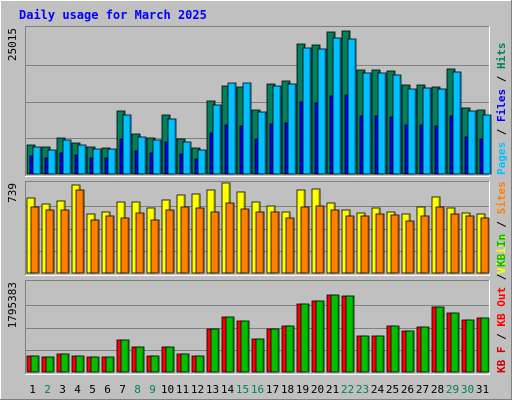 This screenshot has height=400, width=512. What do you see at coordinates (501, 105) in the screenshot?
I see `legend-entry-hits-2: Files` at bounding box center [501, 105].